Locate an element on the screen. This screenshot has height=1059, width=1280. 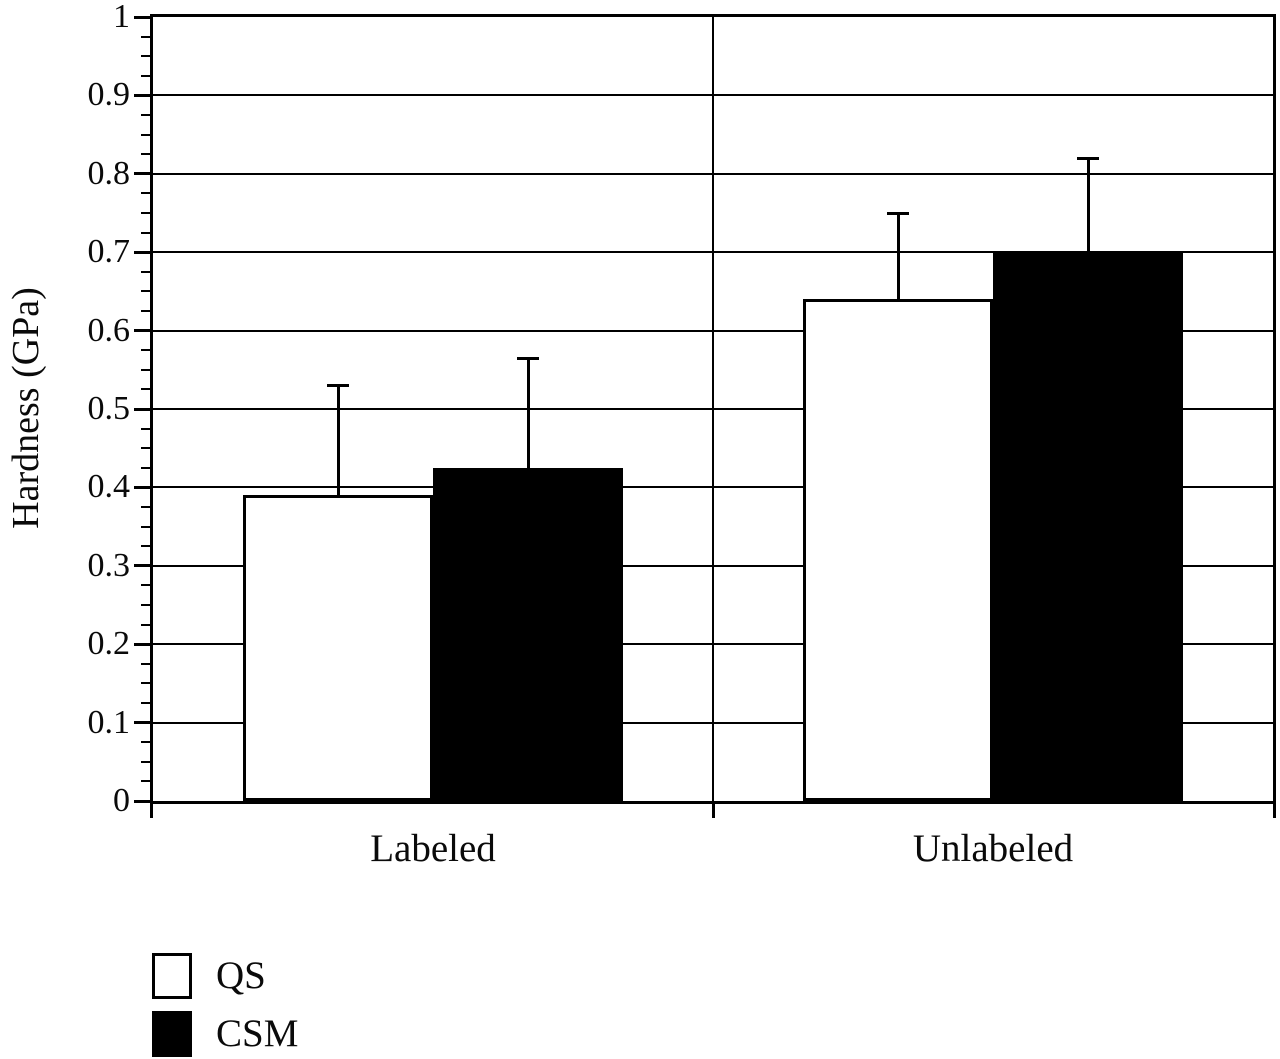
qs-legend-swatch is located at coordinates (172, 976).